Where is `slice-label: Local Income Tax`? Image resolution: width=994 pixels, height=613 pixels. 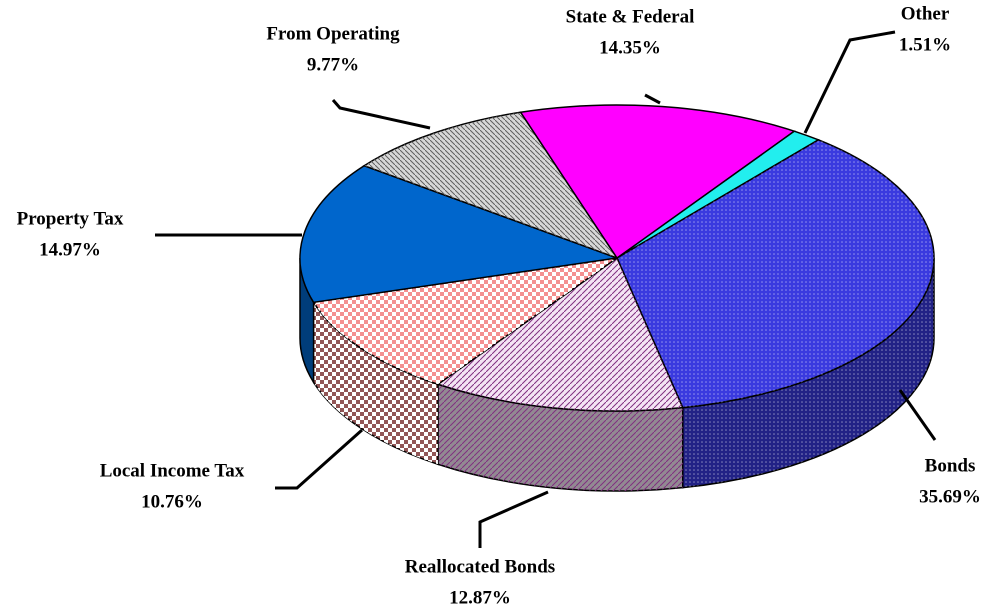 slice-label: Local Income Tax is located at coordinates (172, 470).